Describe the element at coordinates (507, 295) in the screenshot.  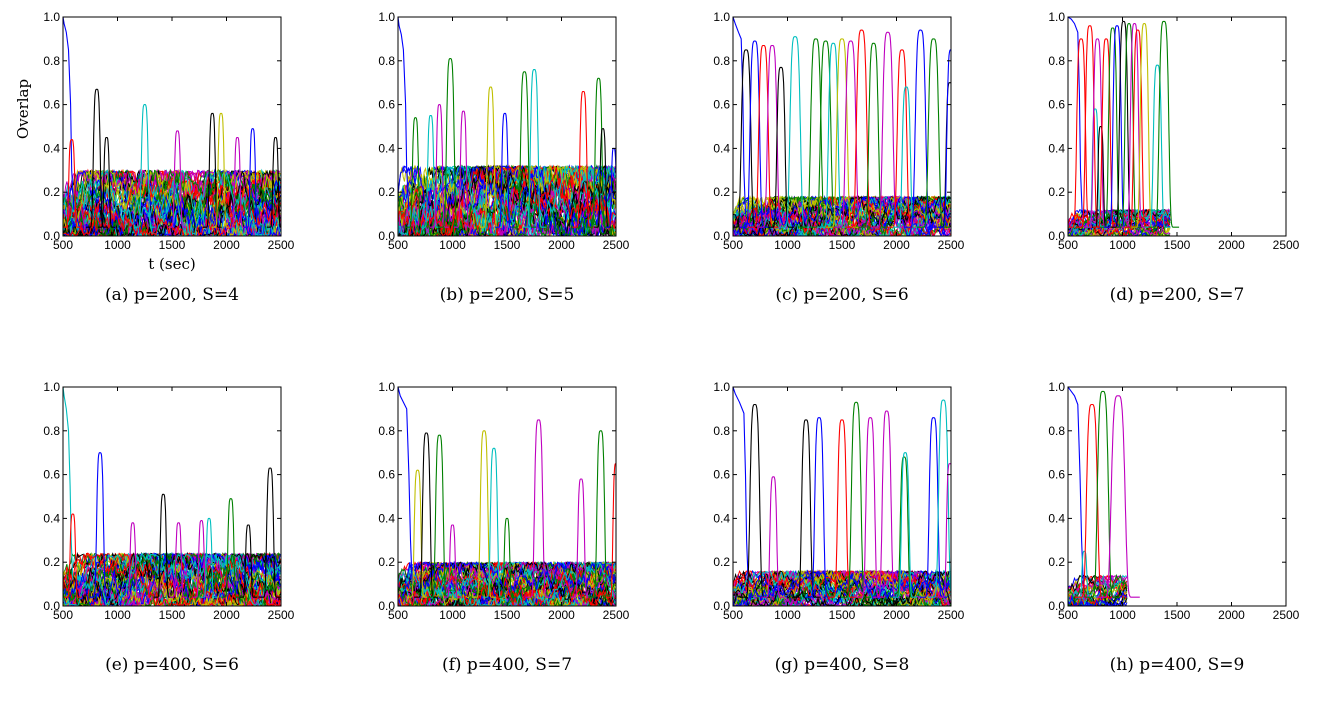
I see `subplot-caption: (b) p=200, S=5` at that location.